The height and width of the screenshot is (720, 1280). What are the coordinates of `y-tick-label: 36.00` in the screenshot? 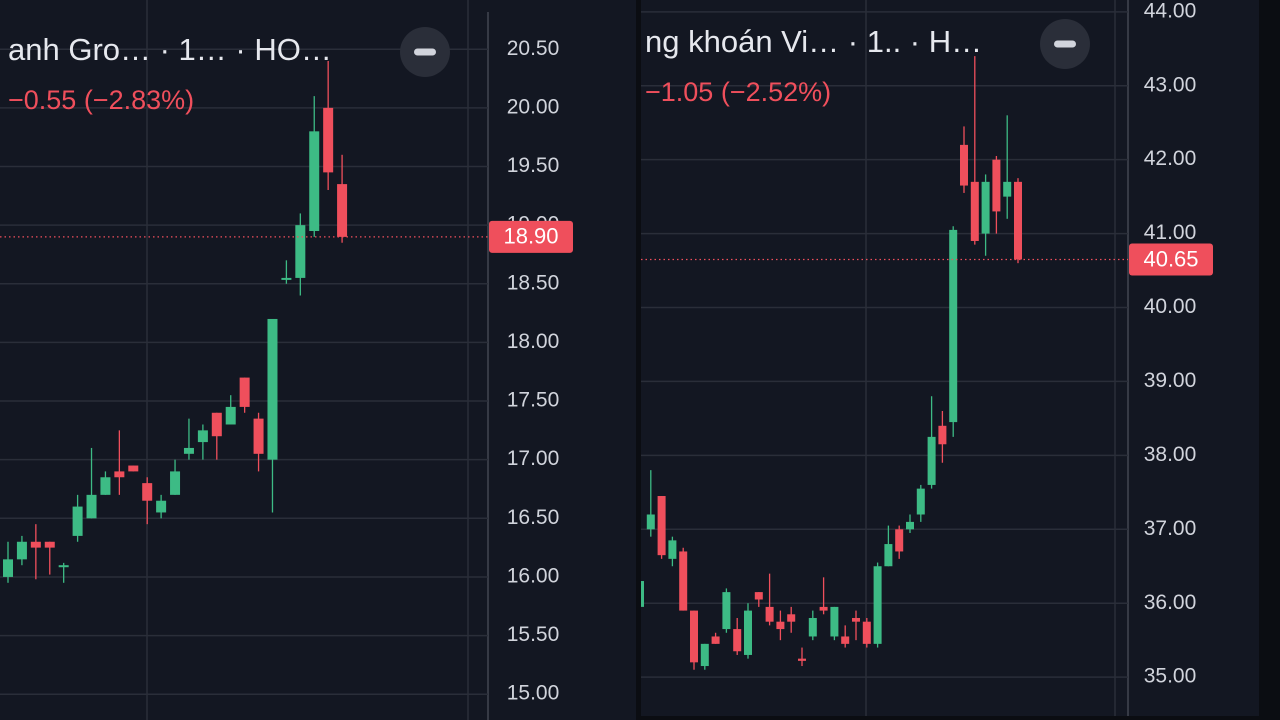 It's located at (1170, 602).